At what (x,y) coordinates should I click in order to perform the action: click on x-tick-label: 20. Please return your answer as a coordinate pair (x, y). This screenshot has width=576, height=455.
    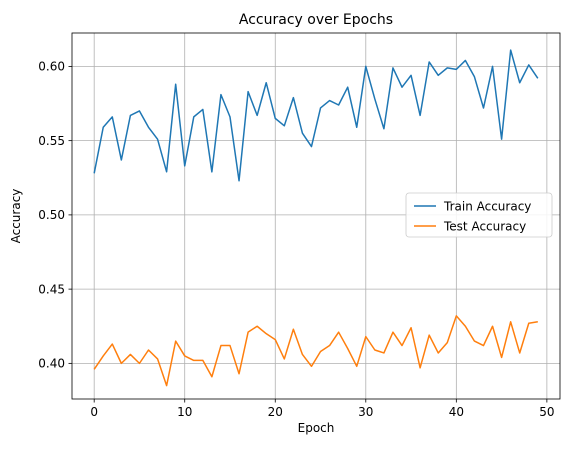
    Looking at the image, I should click on (275, 412).